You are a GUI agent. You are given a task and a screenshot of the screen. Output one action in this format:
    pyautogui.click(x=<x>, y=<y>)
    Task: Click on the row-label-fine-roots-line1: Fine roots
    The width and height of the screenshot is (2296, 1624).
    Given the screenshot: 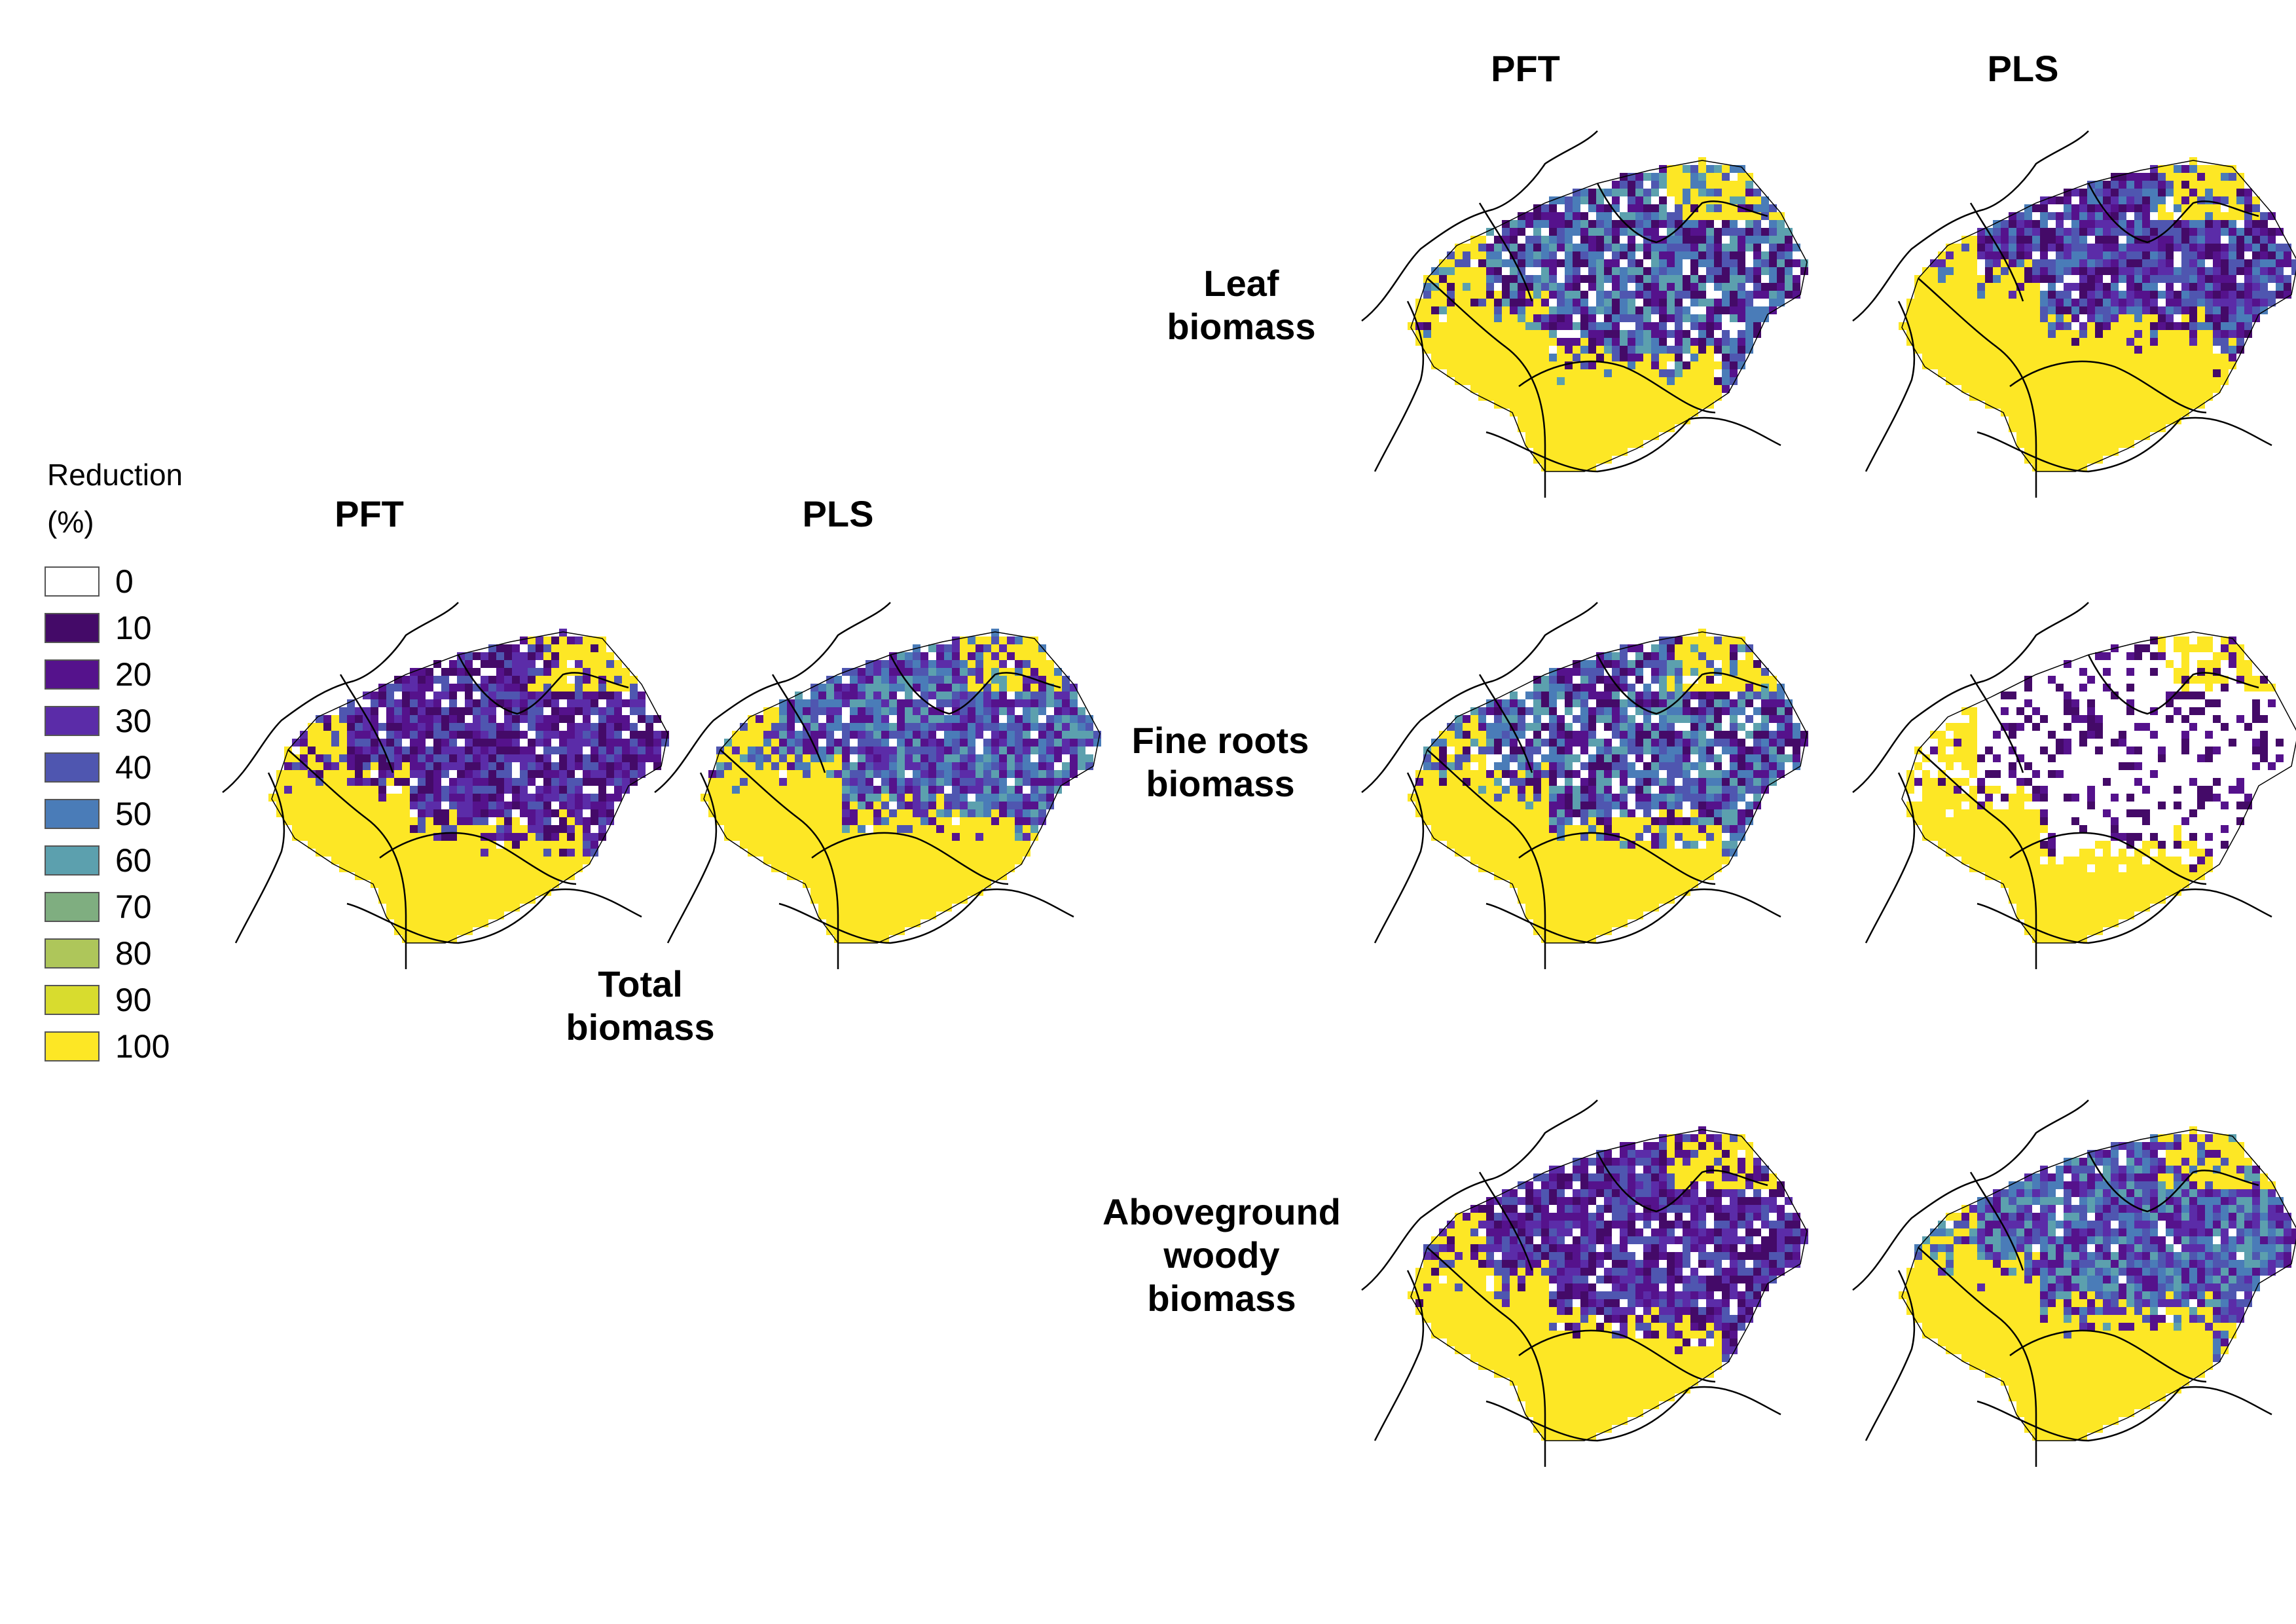 What is the action you would take?
    pyautogui.click(x=1220, y=740)
    